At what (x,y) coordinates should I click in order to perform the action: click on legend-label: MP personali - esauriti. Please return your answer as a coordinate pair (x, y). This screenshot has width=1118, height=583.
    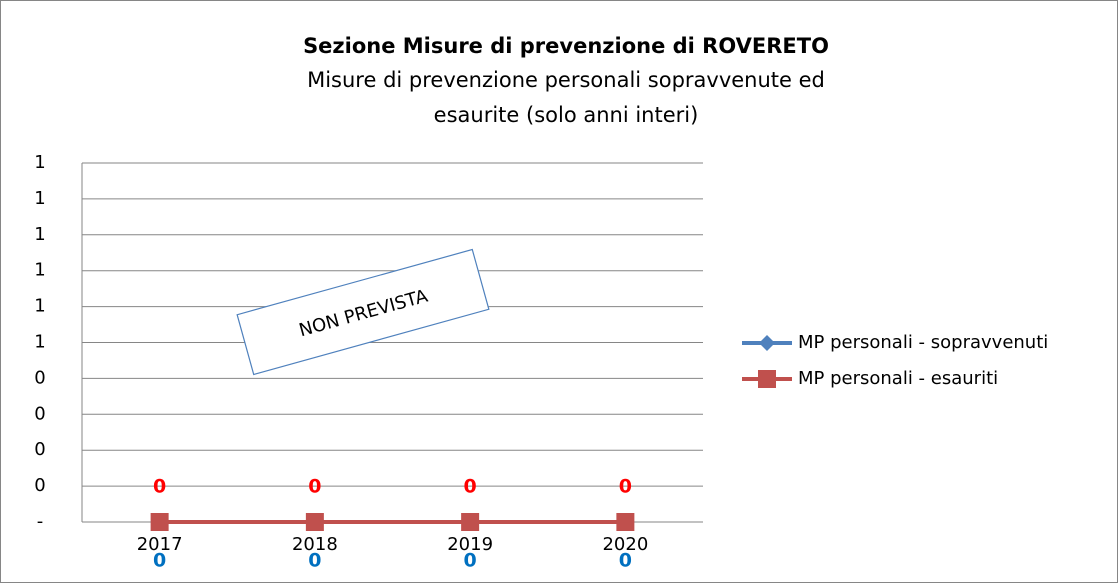
    Looking at the image, I should click on (898, 378).